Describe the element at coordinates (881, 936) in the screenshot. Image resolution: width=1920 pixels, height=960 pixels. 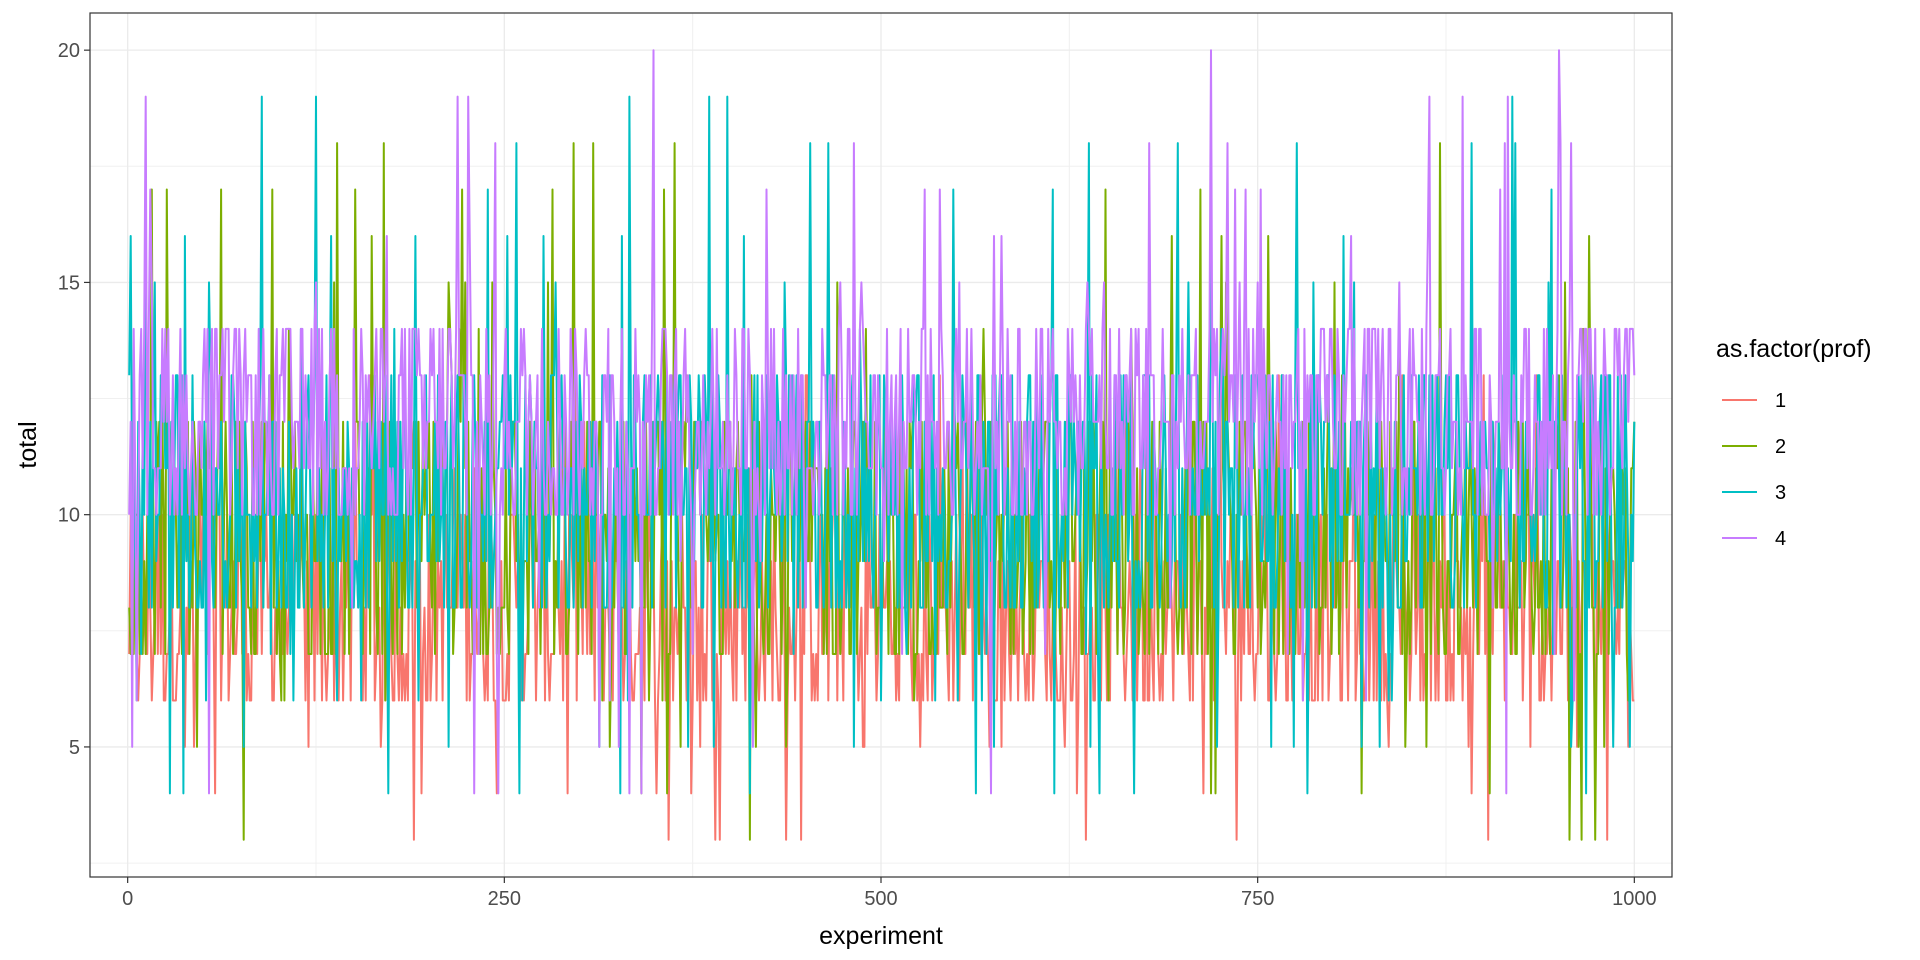
I see `x-axis-title: experiment` at that location.